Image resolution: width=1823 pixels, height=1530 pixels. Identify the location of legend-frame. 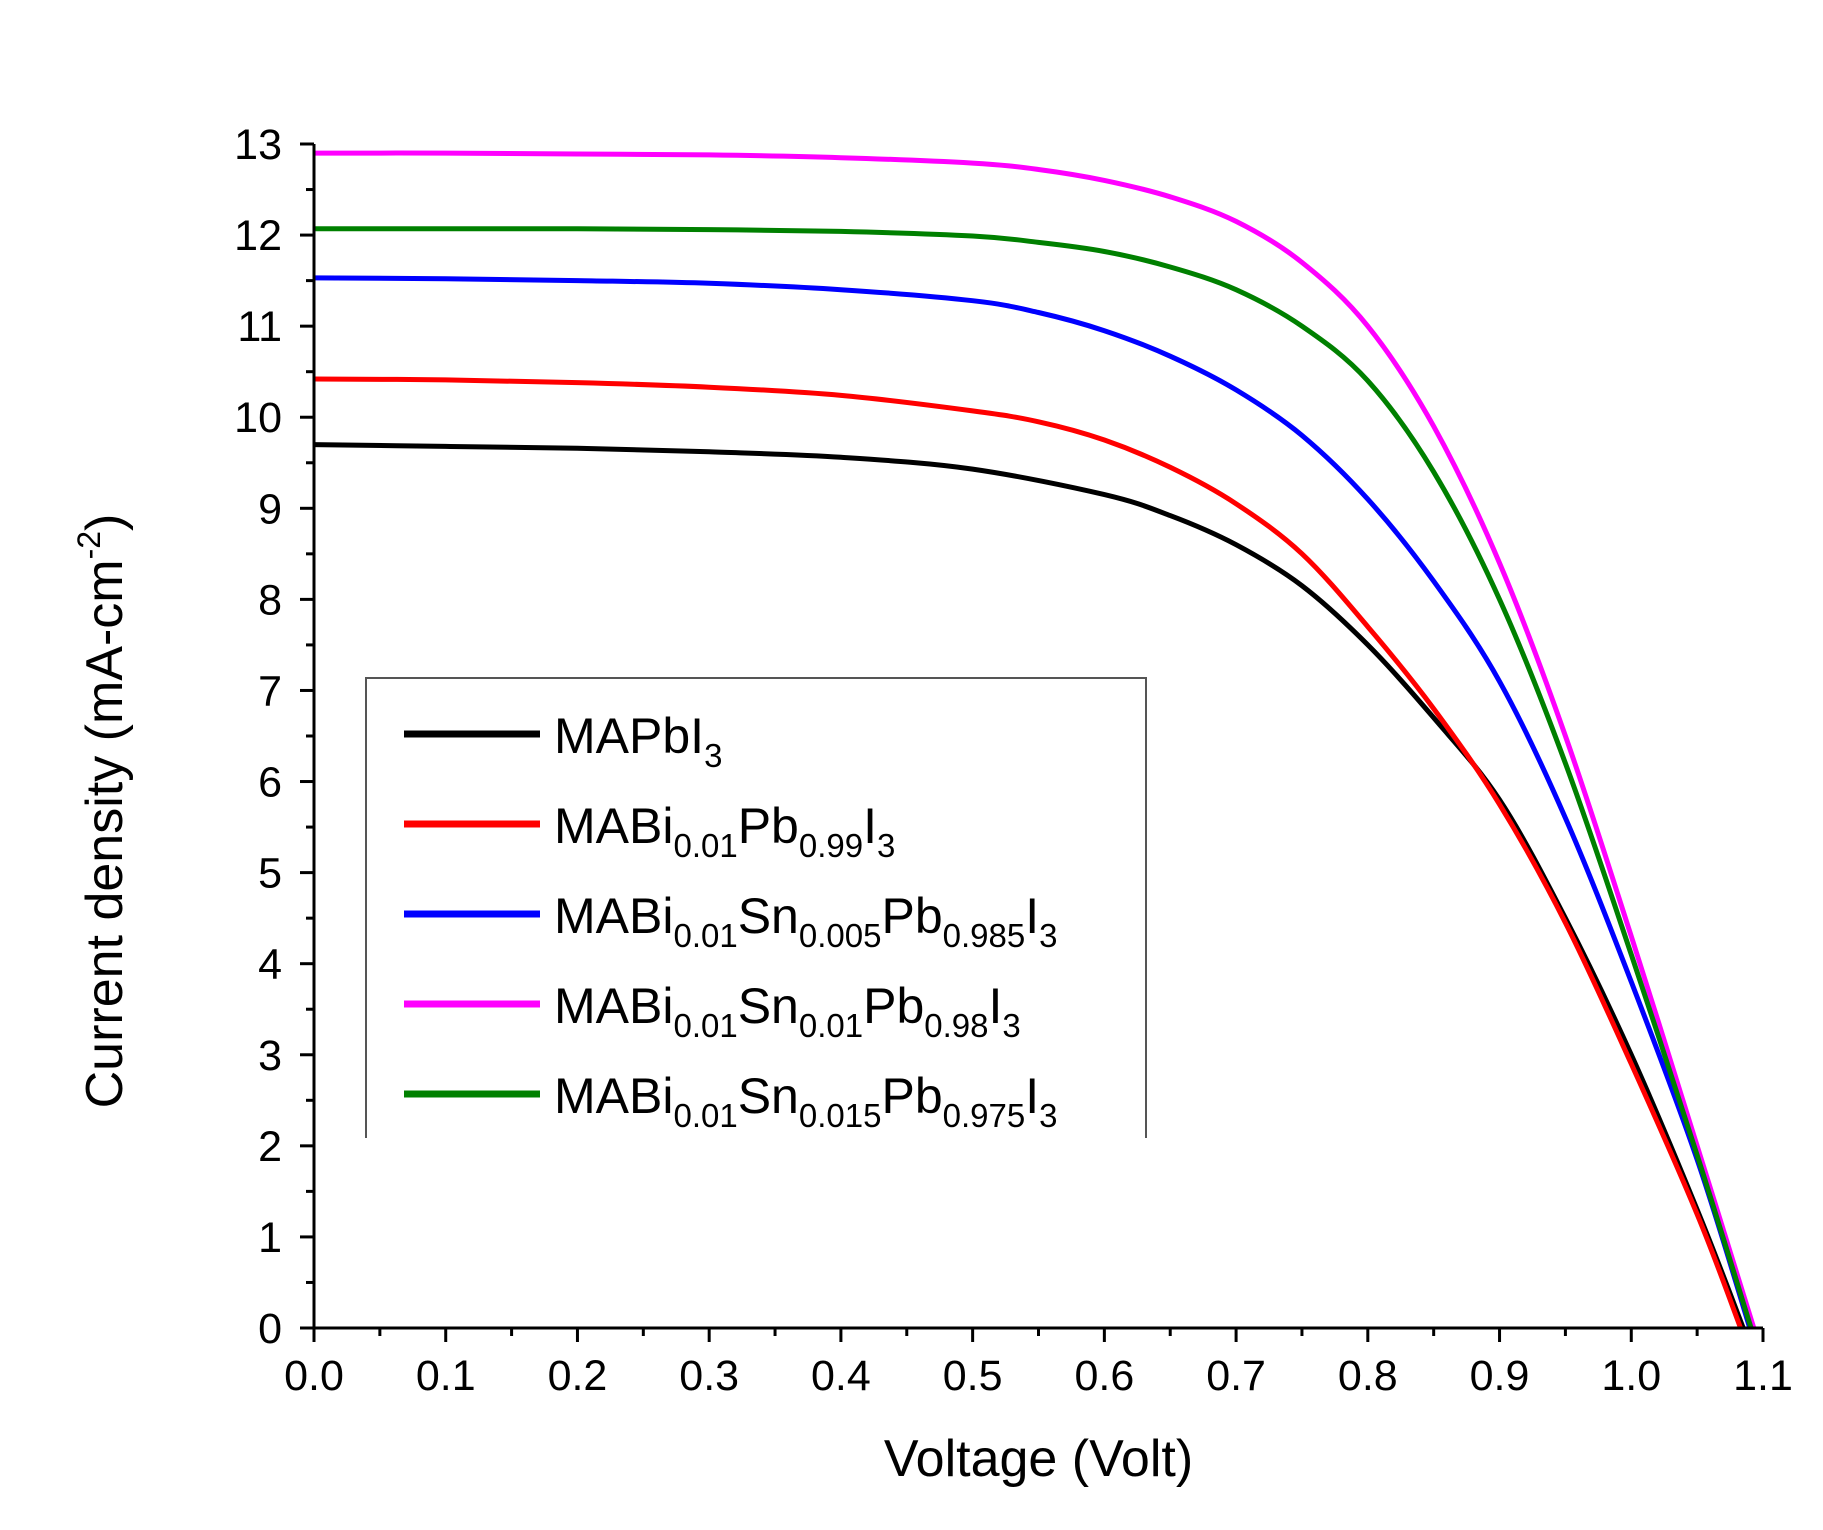
(756, 907).